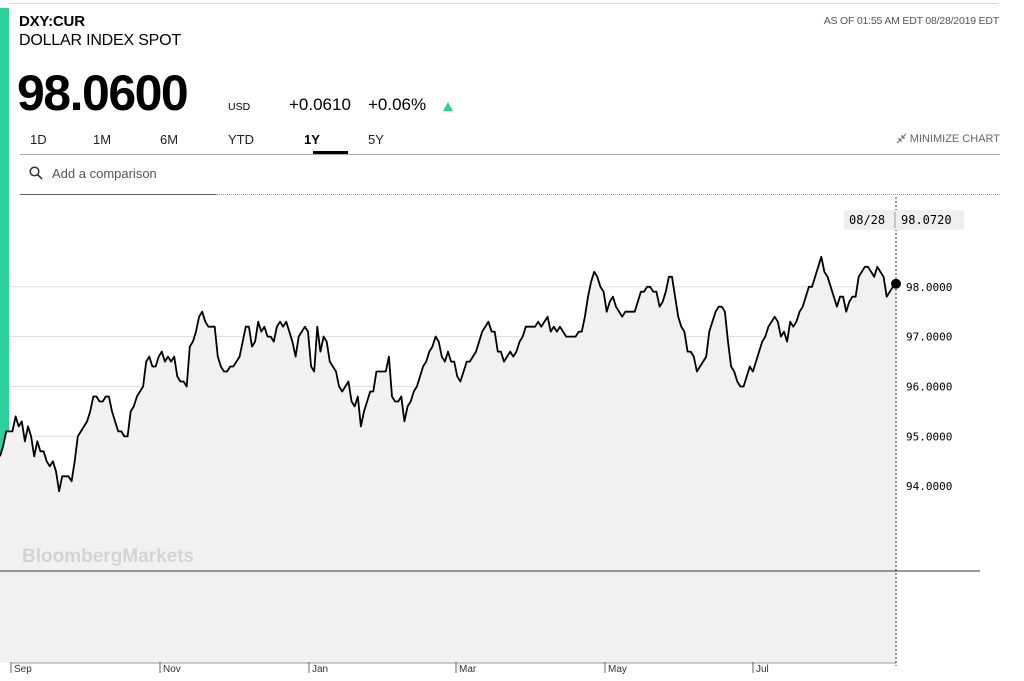 The height and width of the screenshot is (681, 1024). Describe the element at coordinates (762, 669) in the screenshot. I see `x-tick-label: Jul` at that location.